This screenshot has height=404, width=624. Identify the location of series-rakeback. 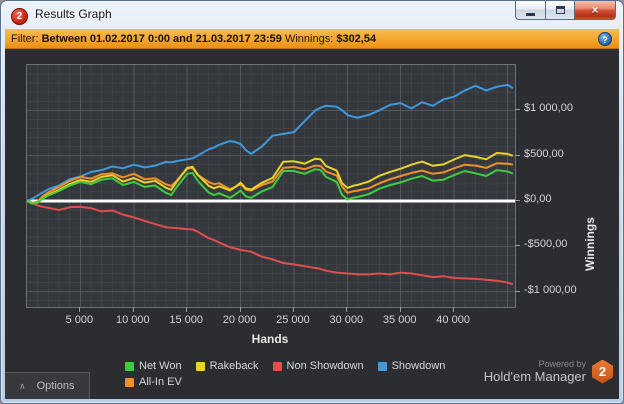
(270, 178).